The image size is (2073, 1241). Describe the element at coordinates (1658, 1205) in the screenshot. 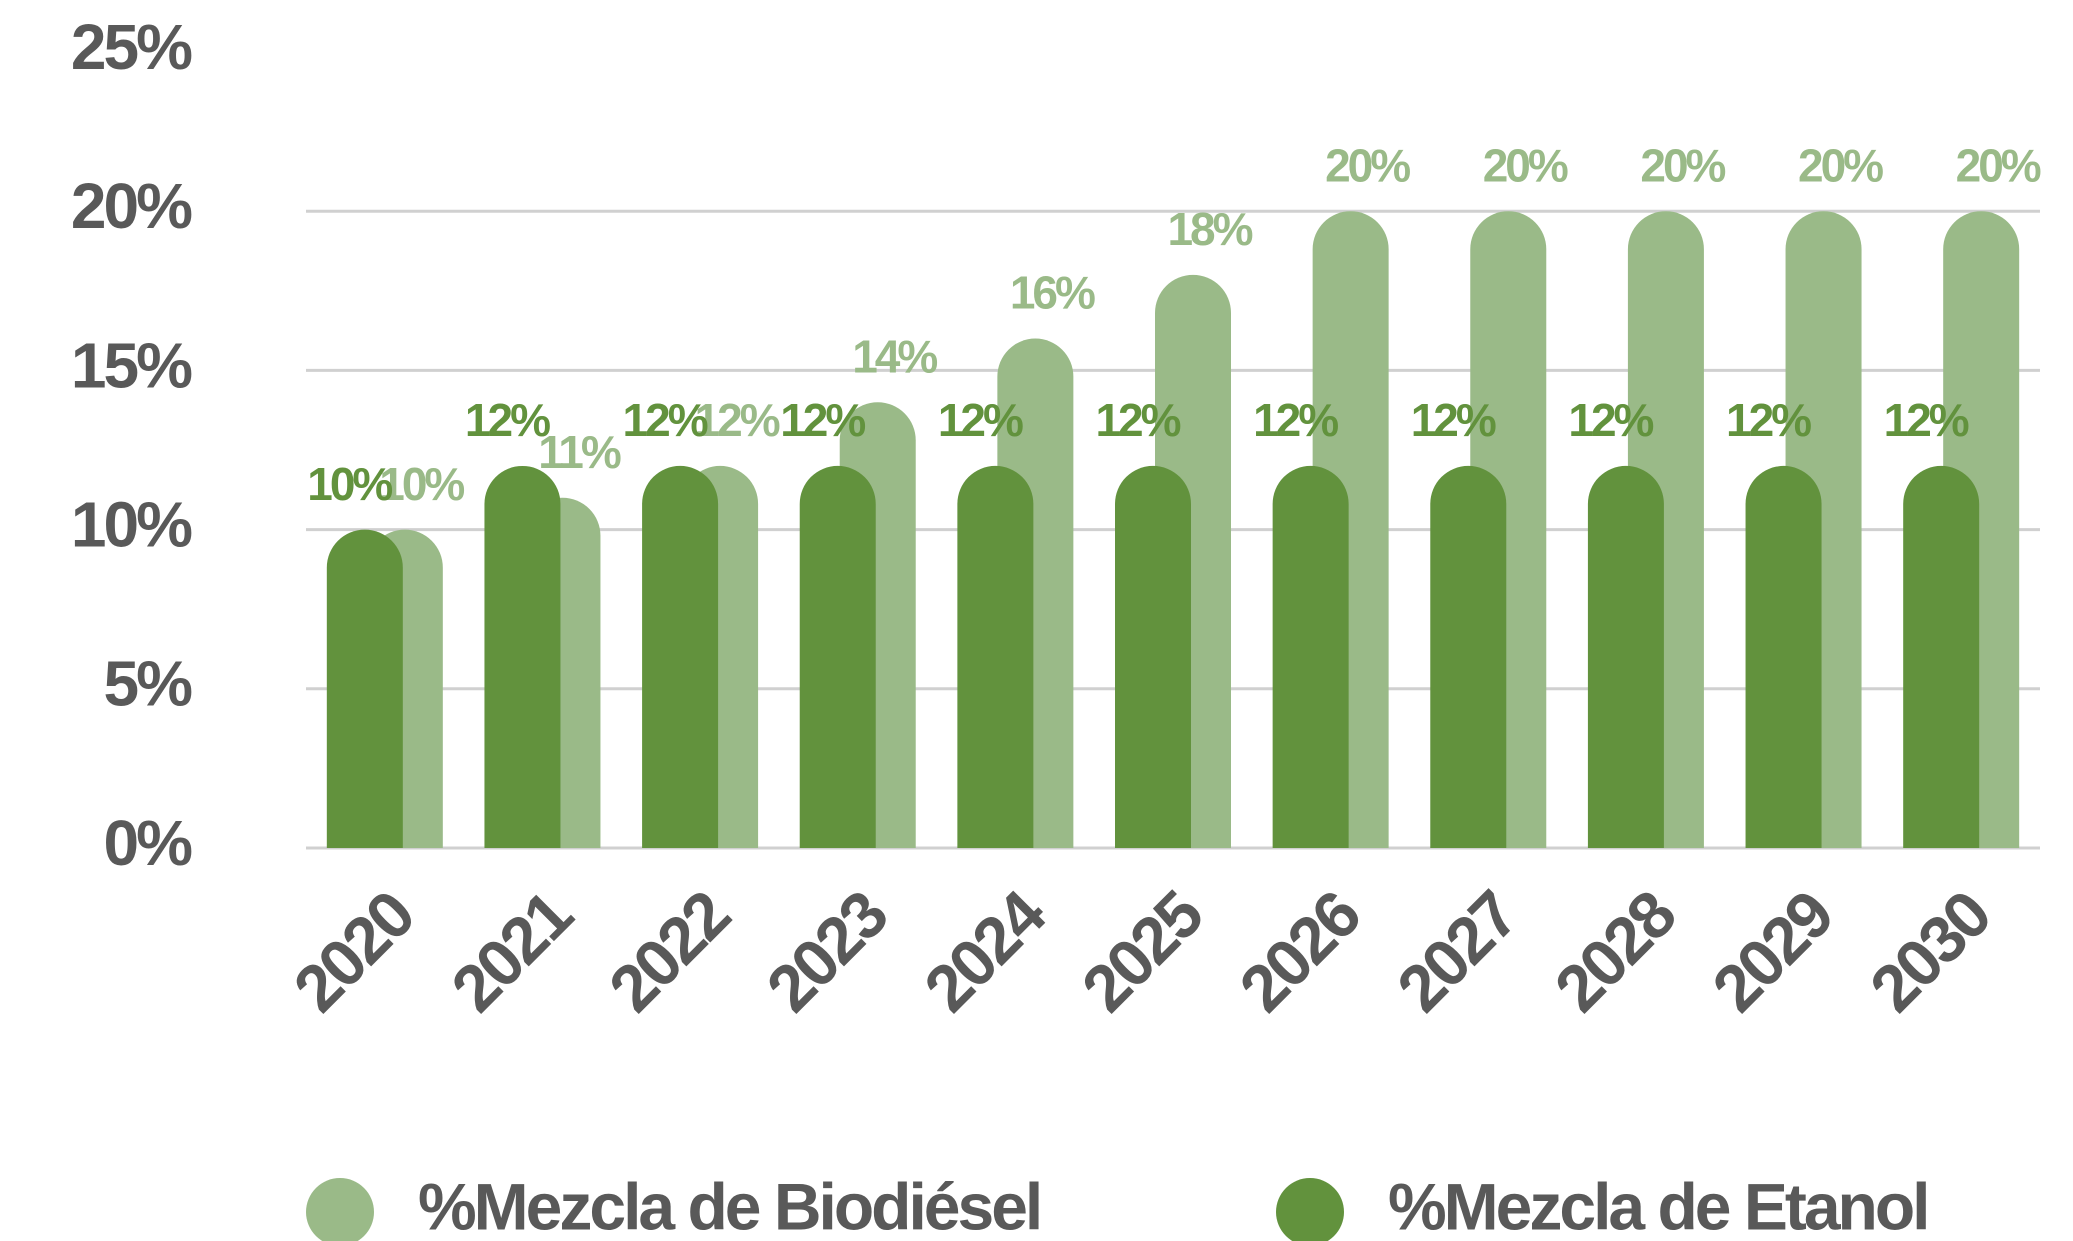

I see `legend-label: %Mezcla de Etanol` at that location.